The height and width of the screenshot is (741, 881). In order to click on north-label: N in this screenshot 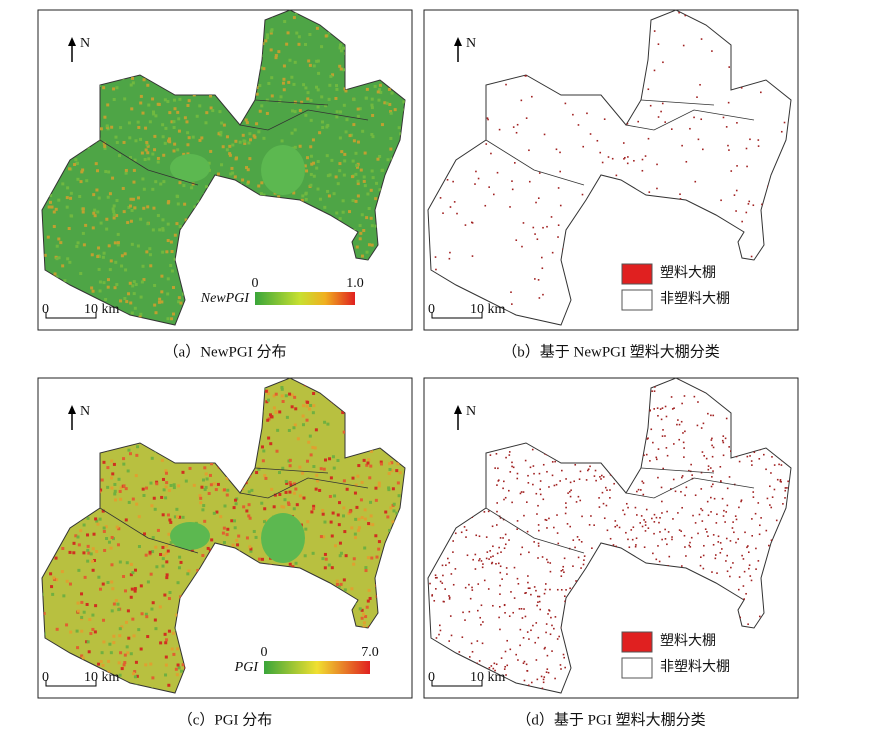, I will do `click(471, 43)`.